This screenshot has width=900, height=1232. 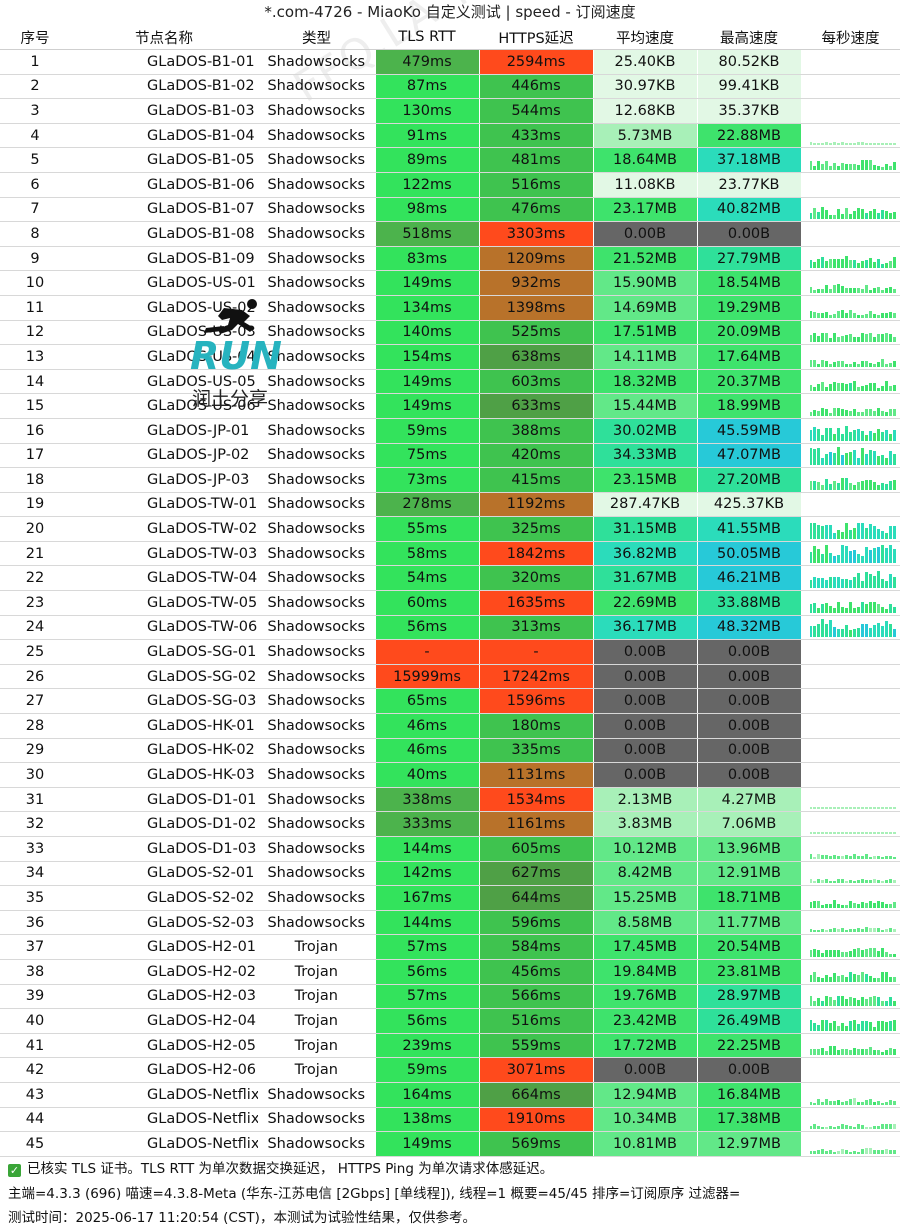 What do you see at coordinates (35, 554) in the screenshot?
I see `row-index: 21` at bounding box center [35, 554].